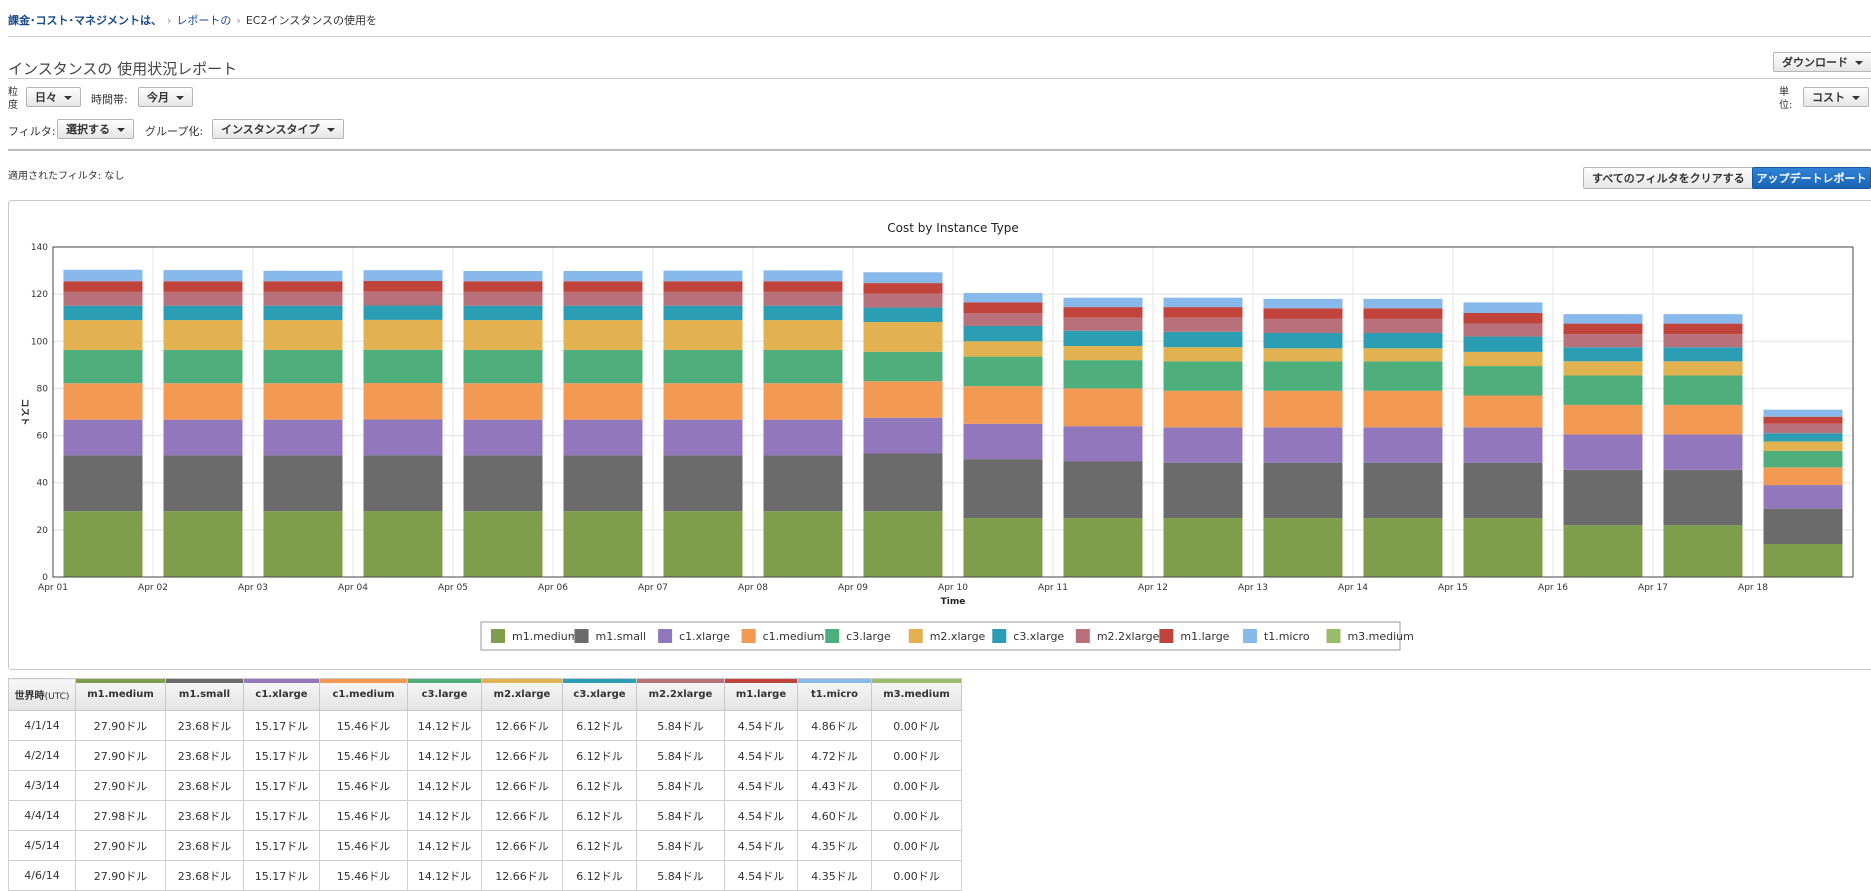  Describe the element at coordinates (916, 694) in the screenshot. I see `table-header-m3-medium: m3.medium` at that location.